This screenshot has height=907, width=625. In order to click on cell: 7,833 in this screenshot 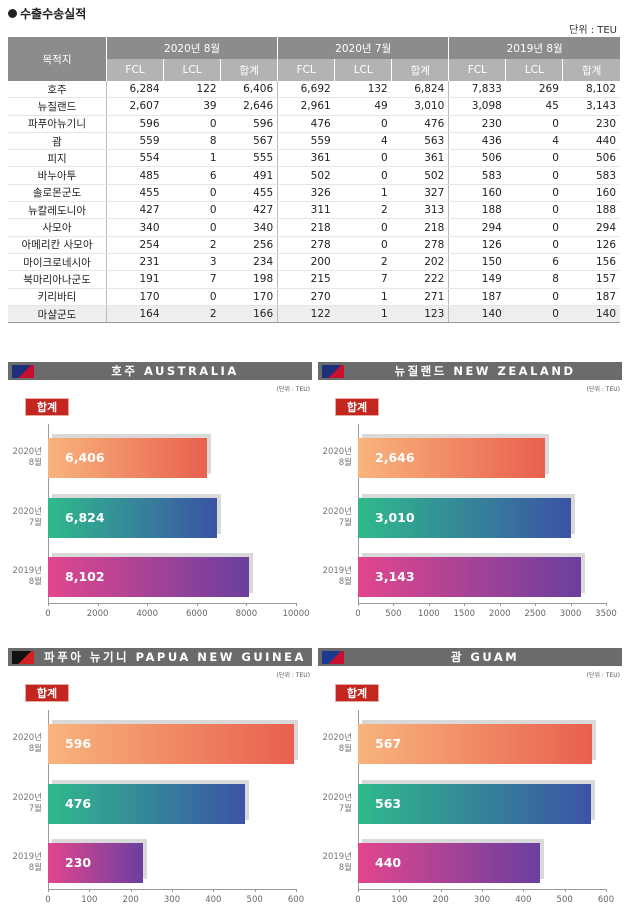, I will do `click(477, 90)`.